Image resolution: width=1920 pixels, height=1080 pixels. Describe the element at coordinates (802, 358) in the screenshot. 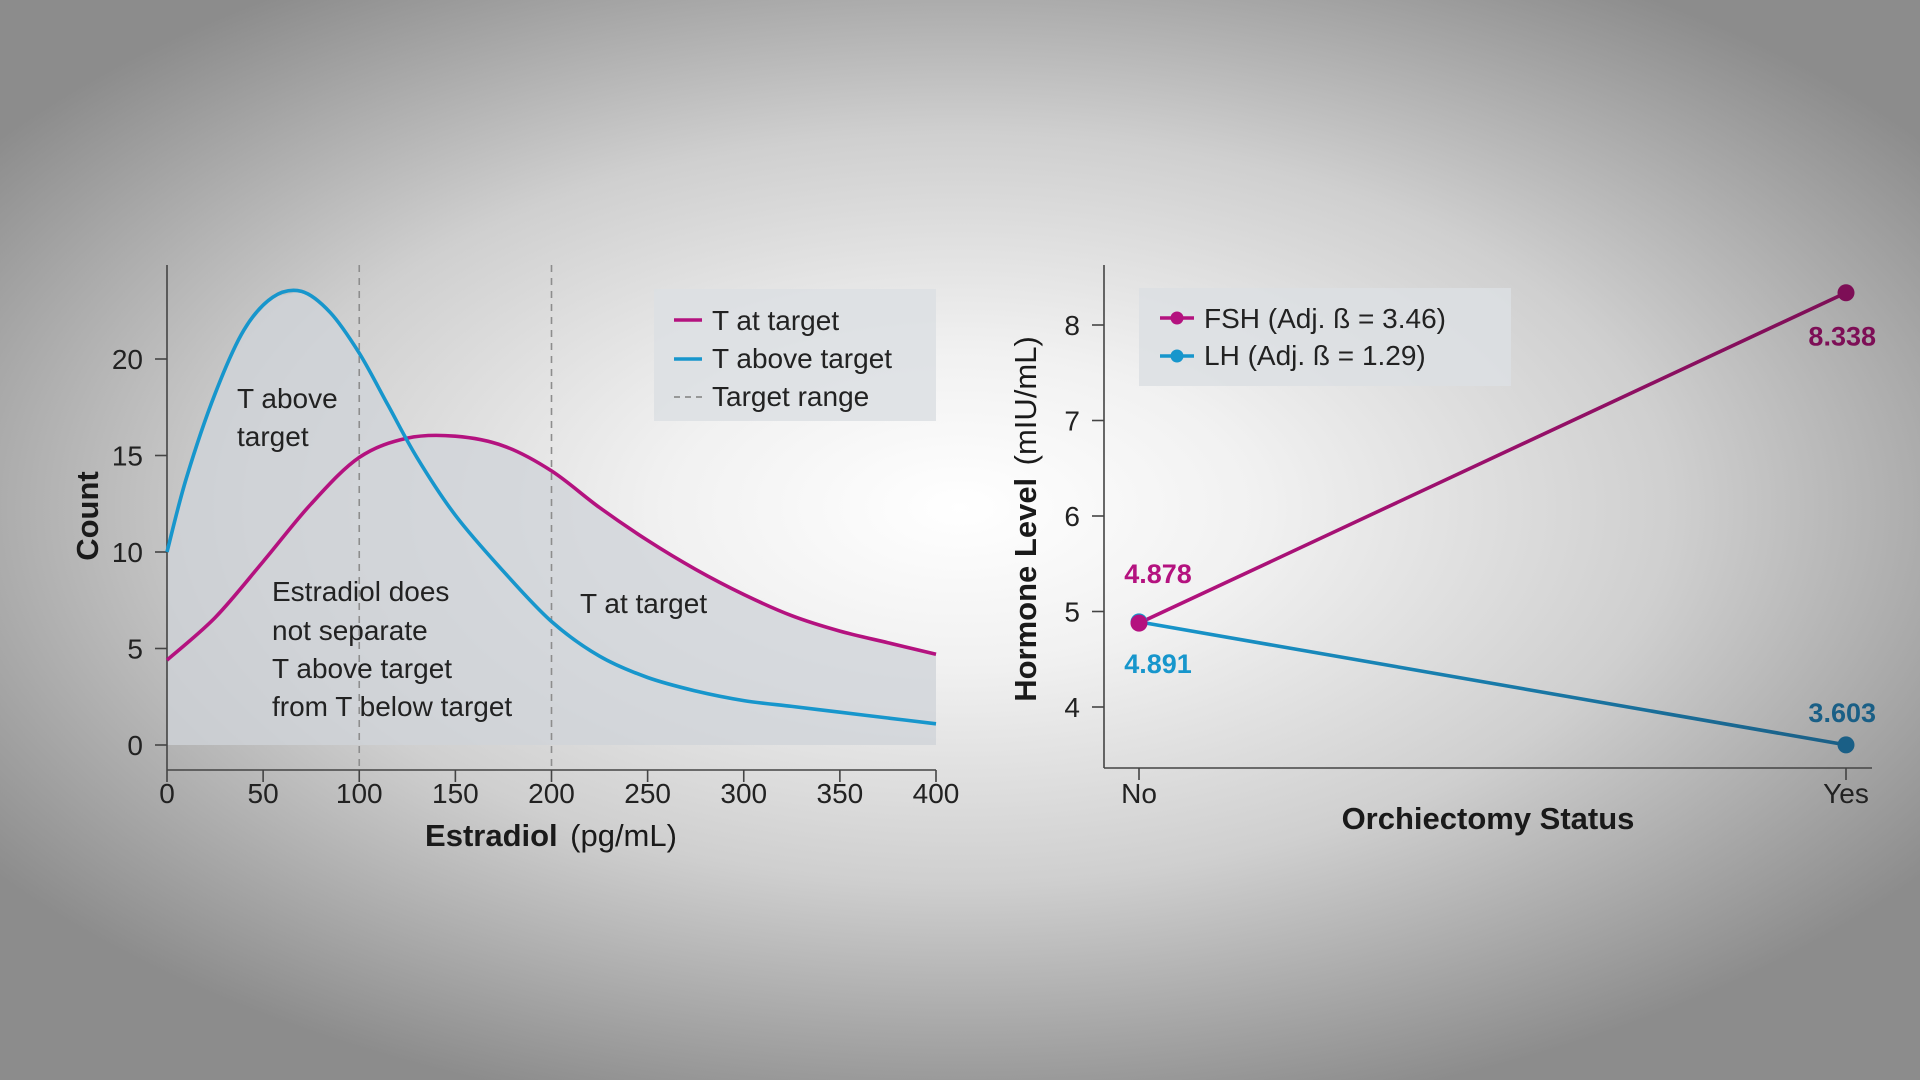

I see `legend-label-t-above-target: T above target` at that location.